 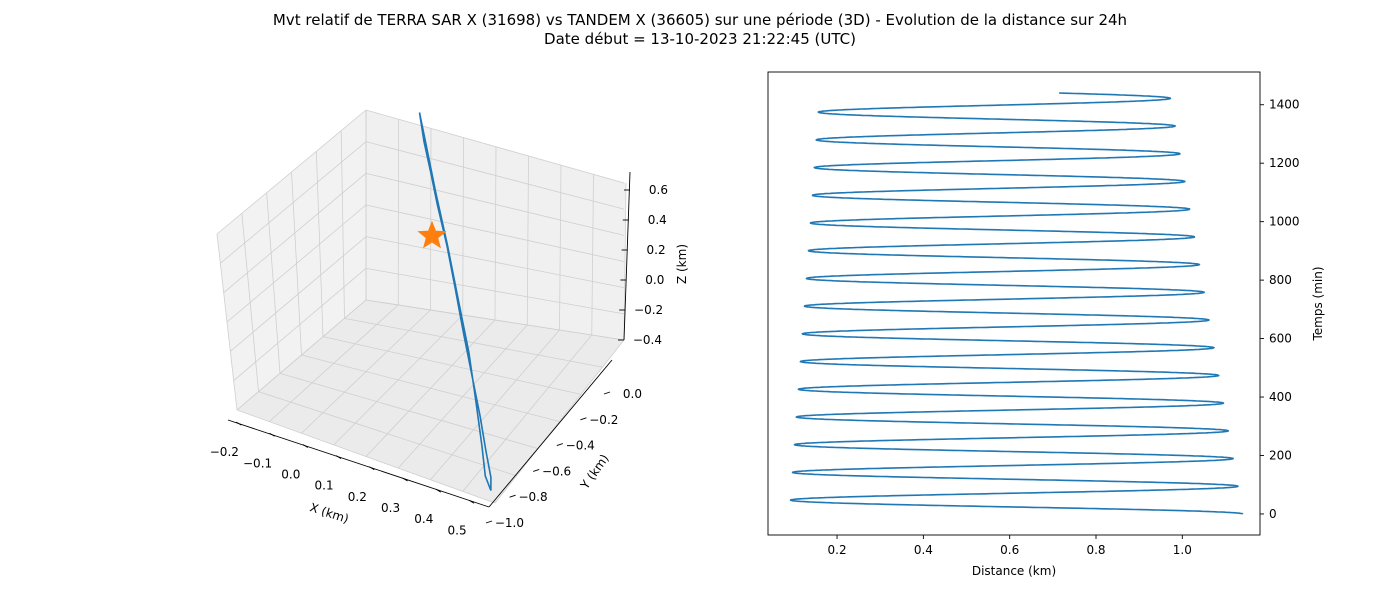 What do you see at coordinates (1280, 280) in the screenshot?
I see `y-tick-label: 800` at bounding box center [1280, 280].